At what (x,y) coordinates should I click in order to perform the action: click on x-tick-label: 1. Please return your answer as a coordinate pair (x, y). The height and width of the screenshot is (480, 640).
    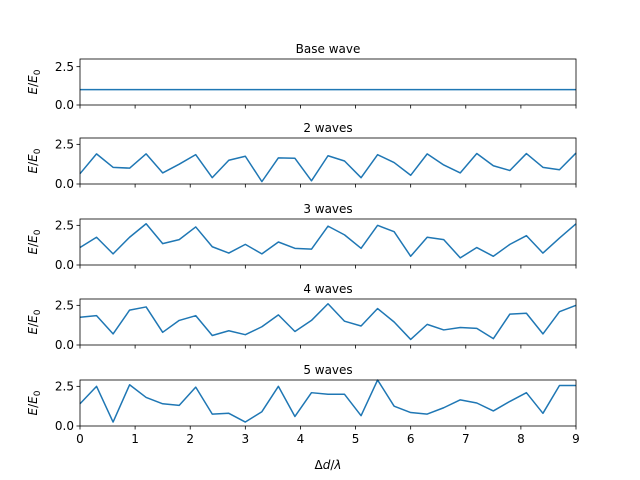
    Looking at the image, I should click on (135, 439).